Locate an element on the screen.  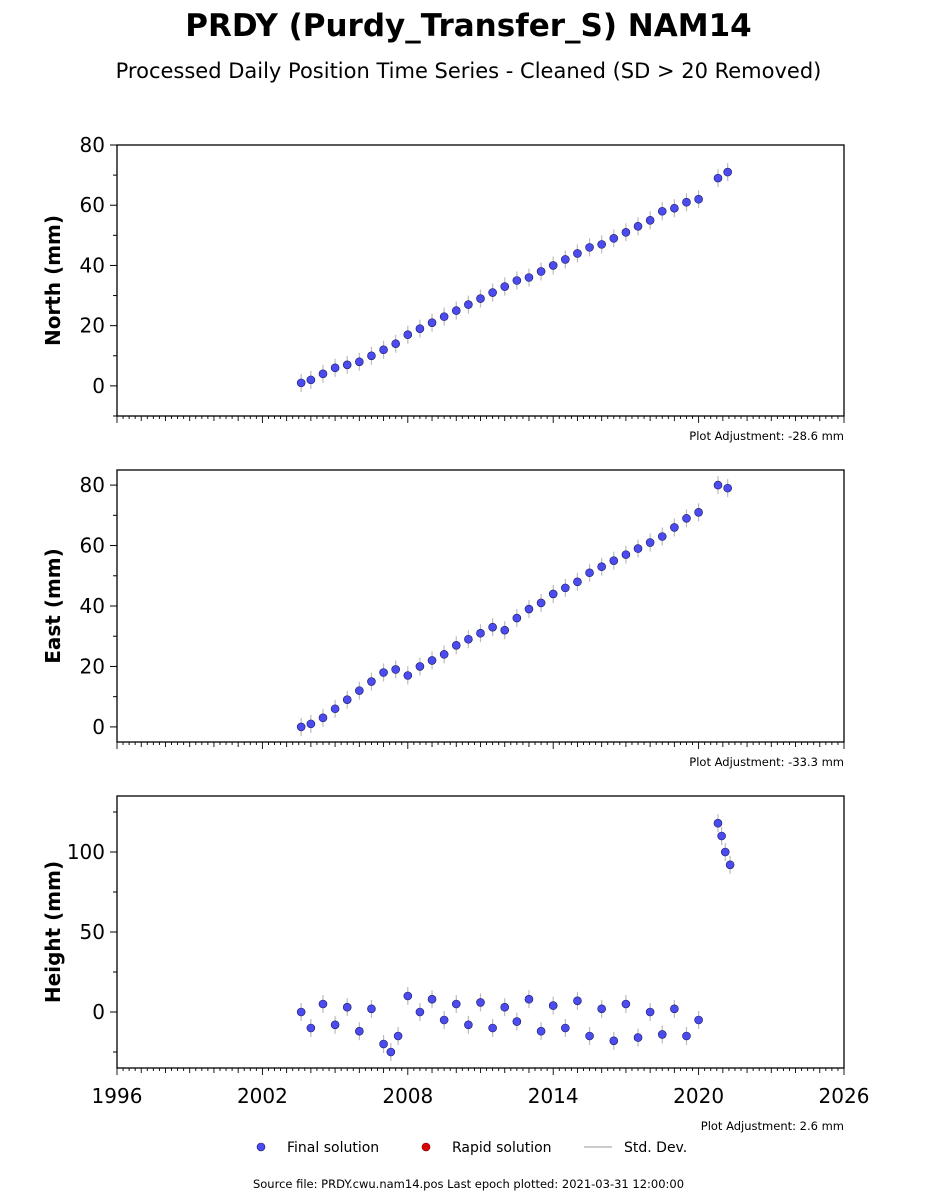
height-ylabel: Height (mm) is located at coordinates (53, 932).